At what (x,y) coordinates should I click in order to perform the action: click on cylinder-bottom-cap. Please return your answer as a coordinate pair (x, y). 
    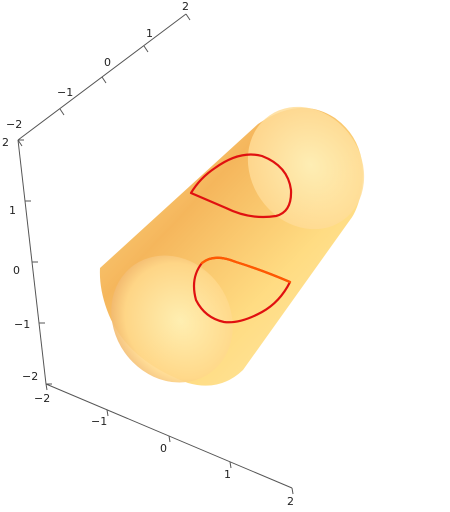
    Looking at the image, I should click on (172, 319).